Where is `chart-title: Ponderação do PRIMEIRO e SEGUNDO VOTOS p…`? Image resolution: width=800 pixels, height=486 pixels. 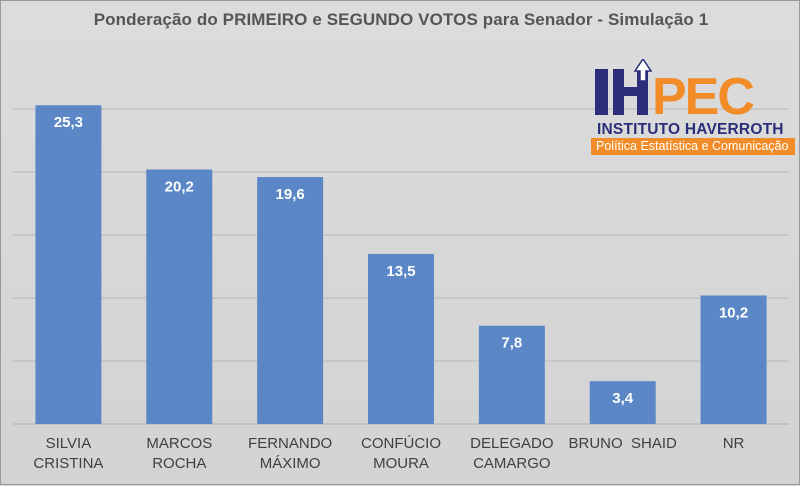 chart-title: Ponderação do PRIMEIRO e SEGUNDO VOTOS p… is located at coordinates (401, 19).